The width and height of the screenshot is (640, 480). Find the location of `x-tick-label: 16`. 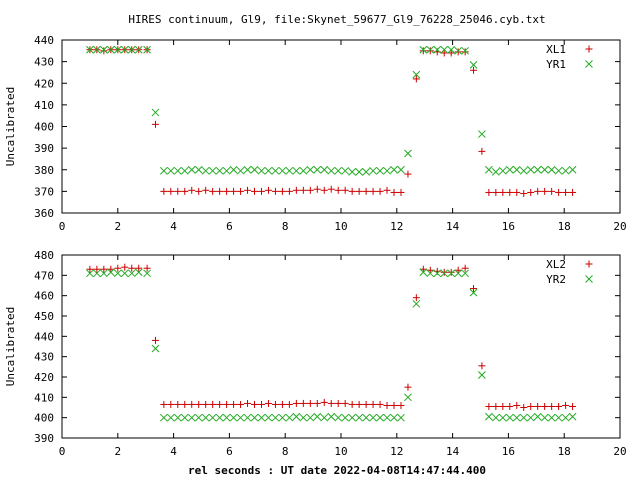

x-tick-label: 16 is located at coordinates (508, 226).